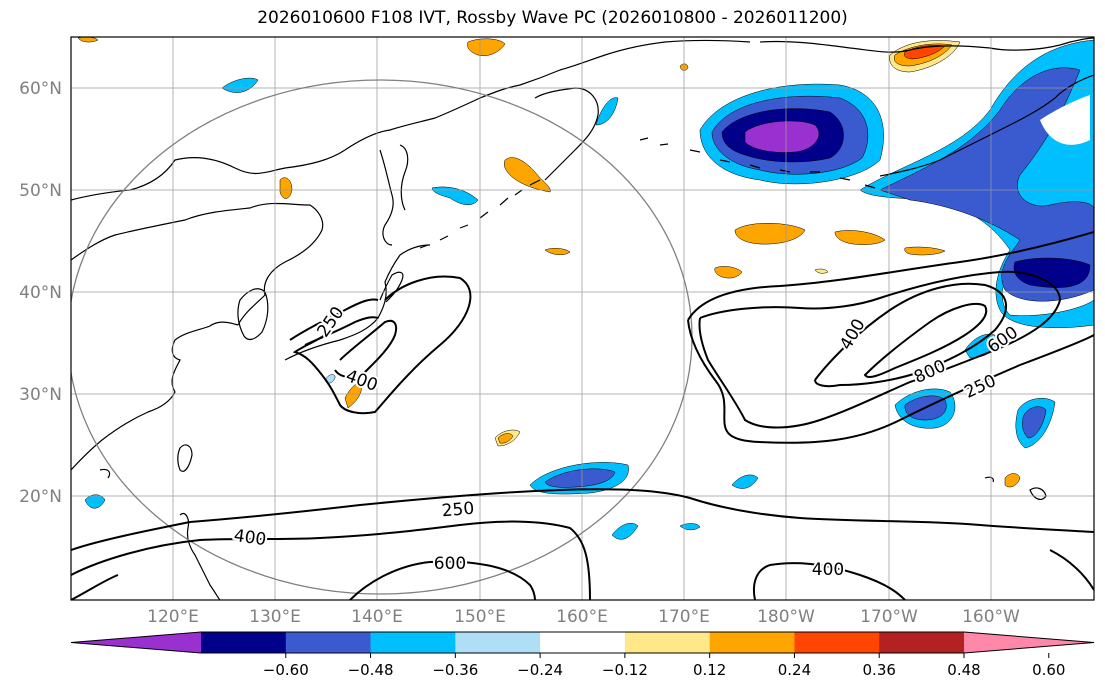 The image size is (1105, 692). What do you see at coordinates (963, 670) in the screenshot?
I see `colorbar-tick-label: 0.48` at bounding box center [963, 670].